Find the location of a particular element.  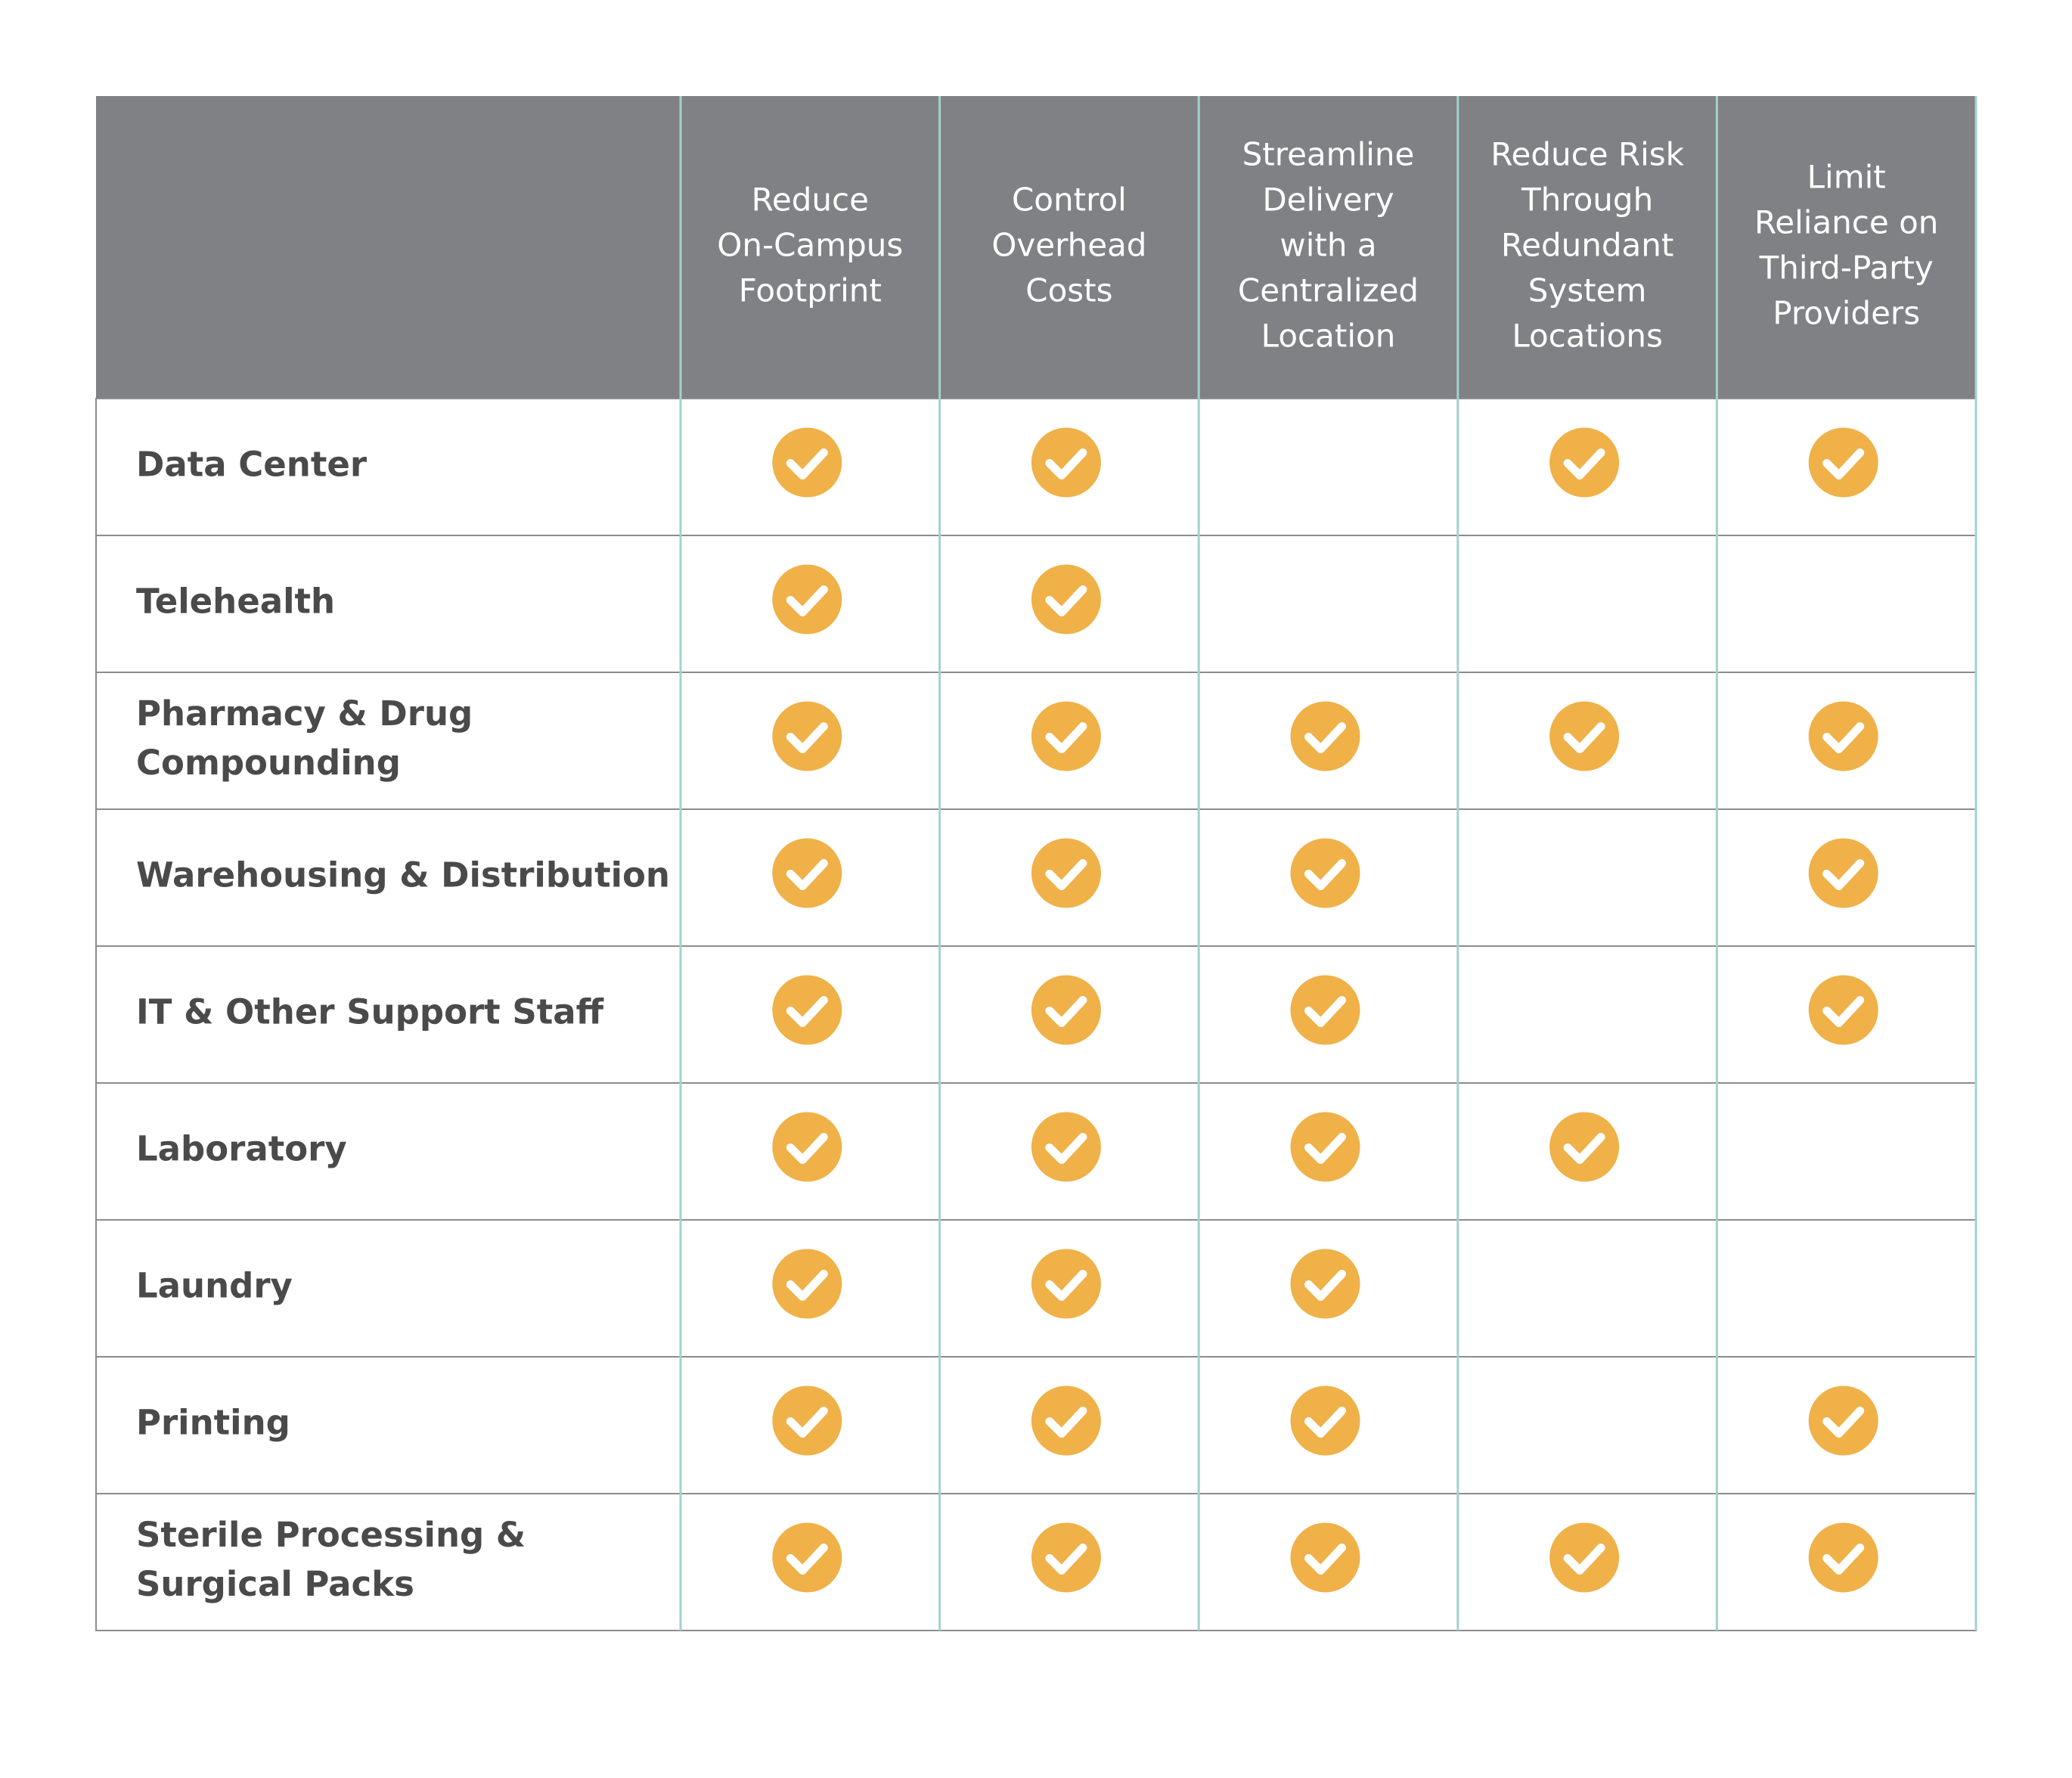

row-label: Warehousing & Distribution is located at coordinates (403, 875).